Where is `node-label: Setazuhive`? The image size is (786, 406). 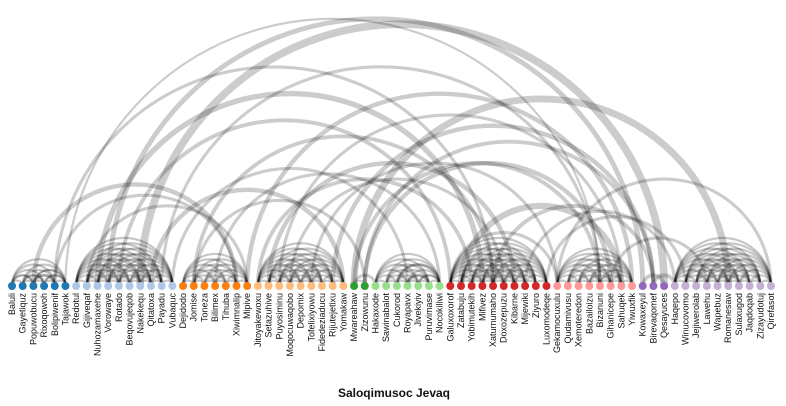 node-label: Setazuhive is located at coordinates (269, 315).